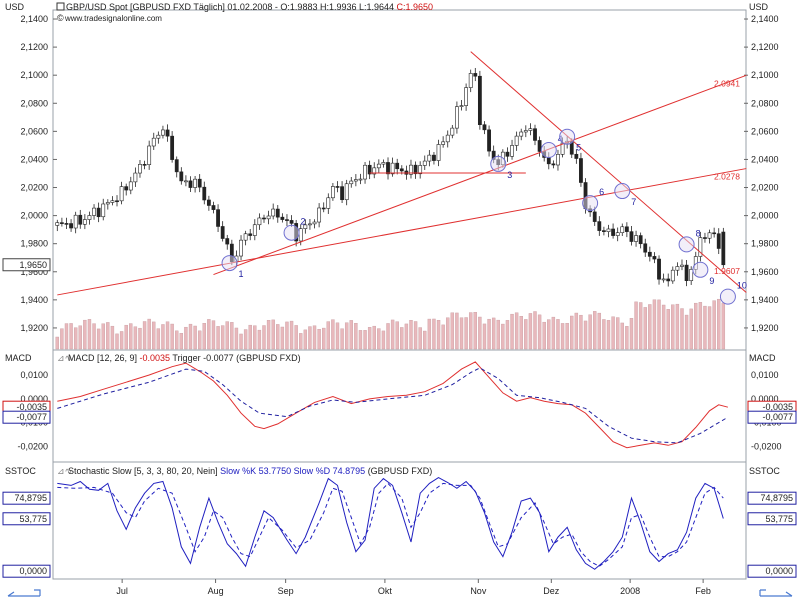  Describe the element at coordinates (34, 399) in the screenshot. I see `macd-ylabel-left: 0,0000` at that location.